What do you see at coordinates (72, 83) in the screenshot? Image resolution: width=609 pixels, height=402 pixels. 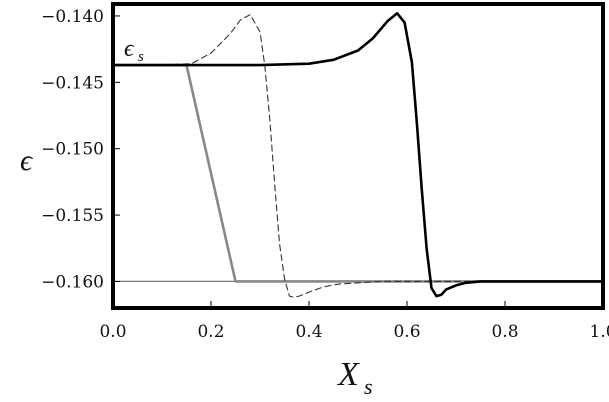 I see `y-tick-label: −0.145` at bounding box center [72, 83].